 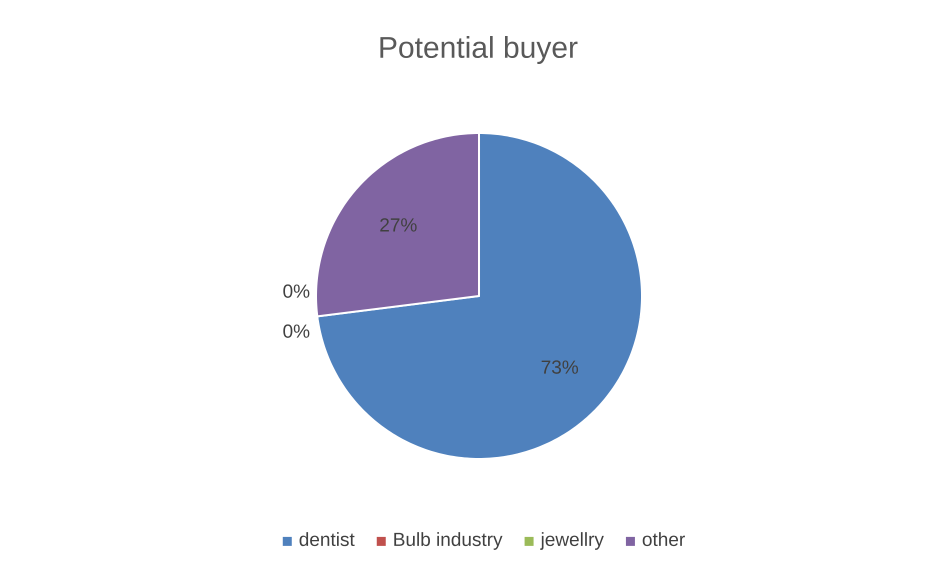 What do you see at coordinates (663, 539) in the screenshot?
I see `legend-label: other` at bounding box center [663, 539].